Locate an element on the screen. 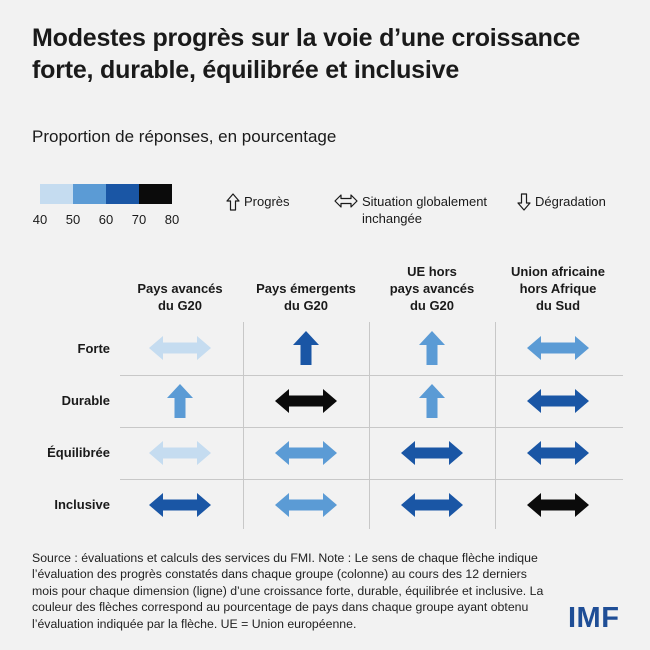  column-header: UE hors pays avancés du G20 is located at coordinates (432, 288).